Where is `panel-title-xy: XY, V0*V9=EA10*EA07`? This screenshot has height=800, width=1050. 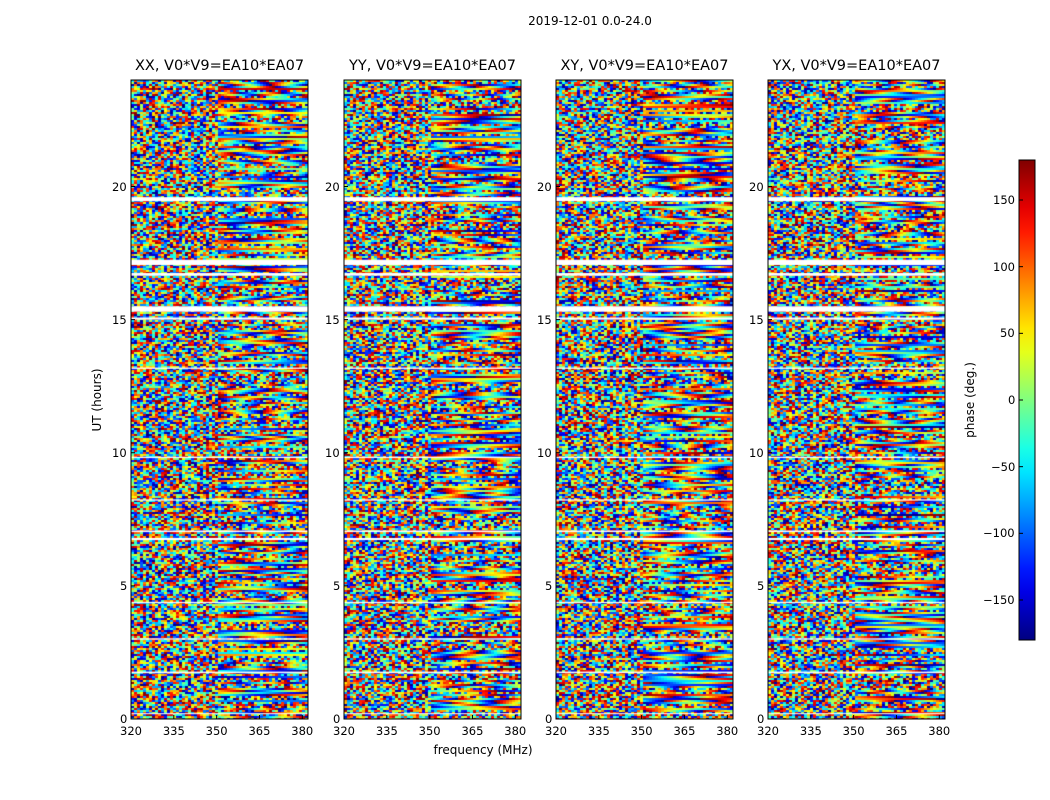
panel-title-xy: XY, V0*V9=EA10*EA07 is located at coordinates (644, 66).